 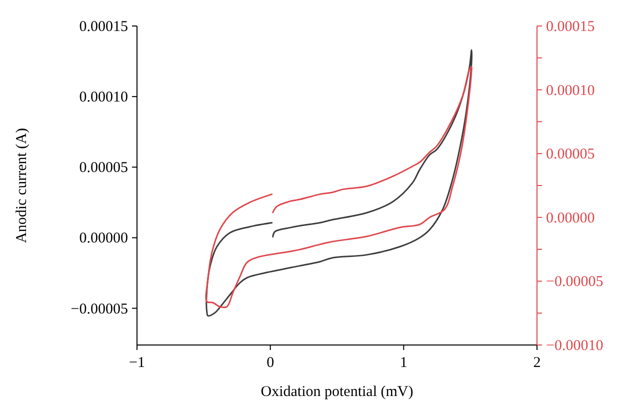 I want to click on y-axis-title: Anodic current (A), so click(x=22, y=185).